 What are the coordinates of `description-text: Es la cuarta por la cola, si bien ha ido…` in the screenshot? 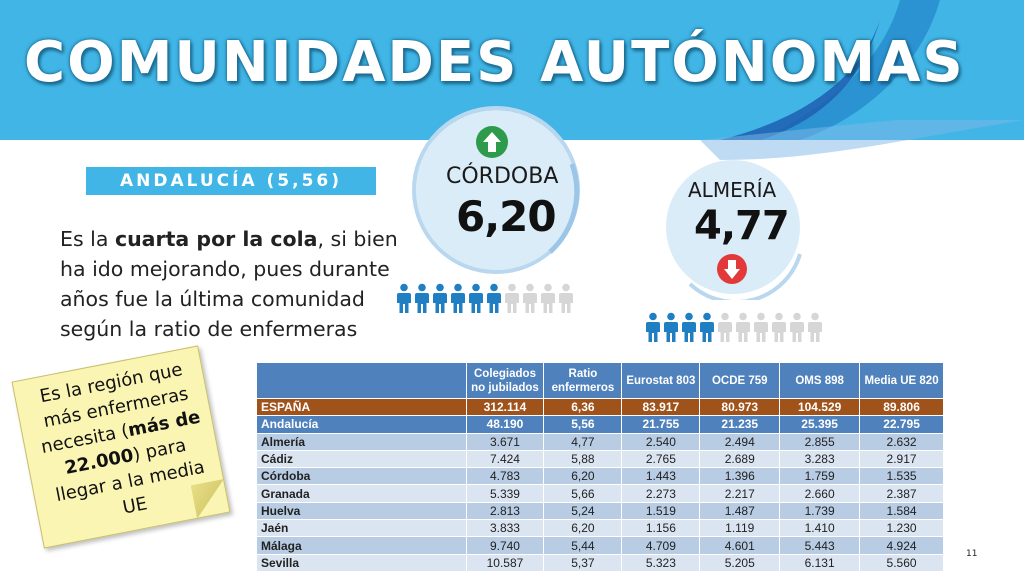 It's located at (230, 284).